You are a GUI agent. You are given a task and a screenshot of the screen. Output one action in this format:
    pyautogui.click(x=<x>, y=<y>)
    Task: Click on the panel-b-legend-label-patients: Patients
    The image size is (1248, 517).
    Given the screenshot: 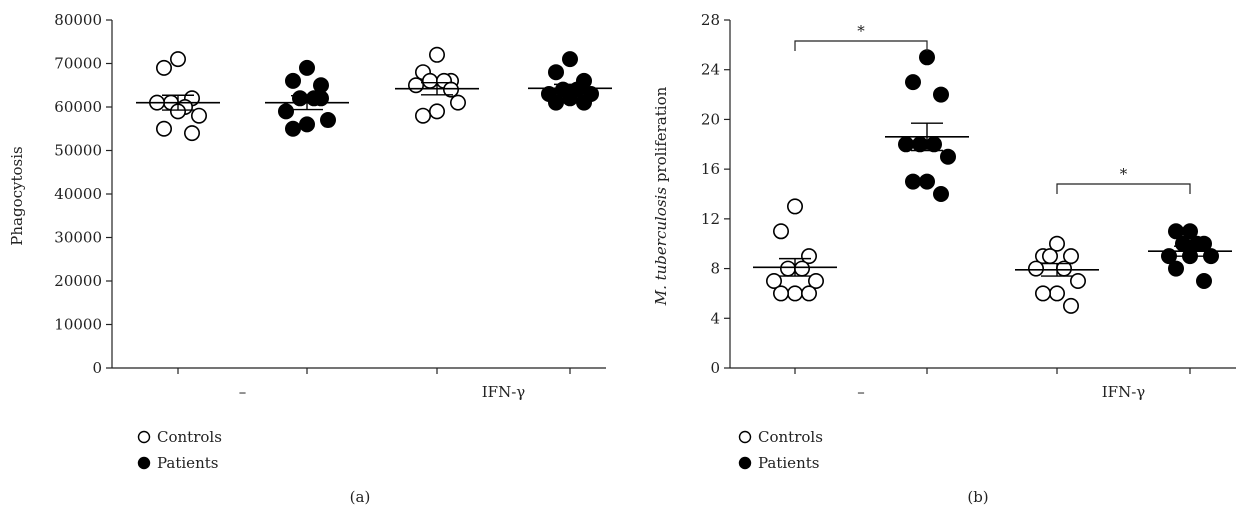 What is the action you would take?
    pyautogui.click(x=788, y=463)
    